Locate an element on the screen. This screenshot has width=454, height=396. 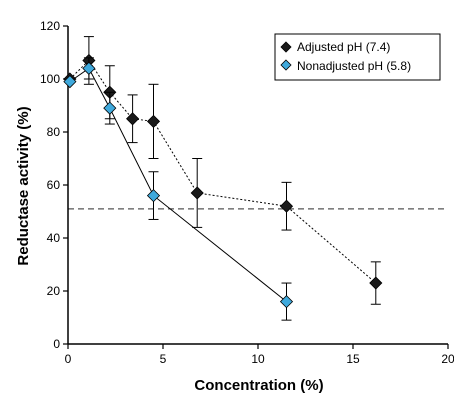
x-tick-label: 10 is located at coordinates (258, 359).